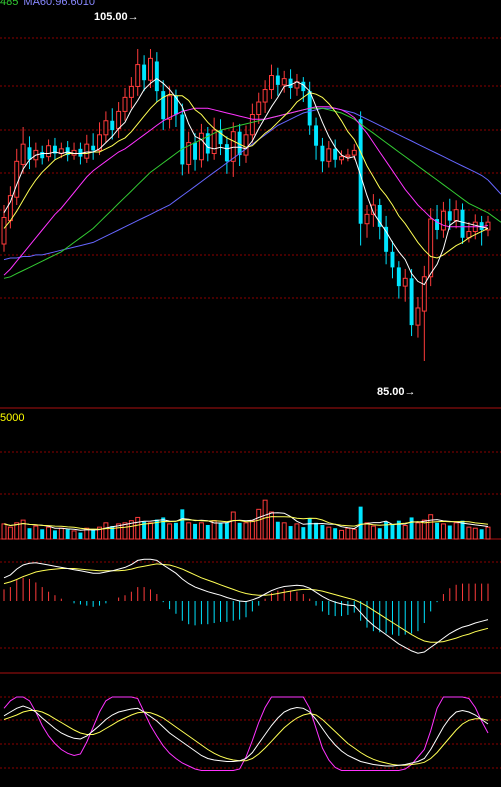  I want to click on macd-dif-line, so click(246, 606).